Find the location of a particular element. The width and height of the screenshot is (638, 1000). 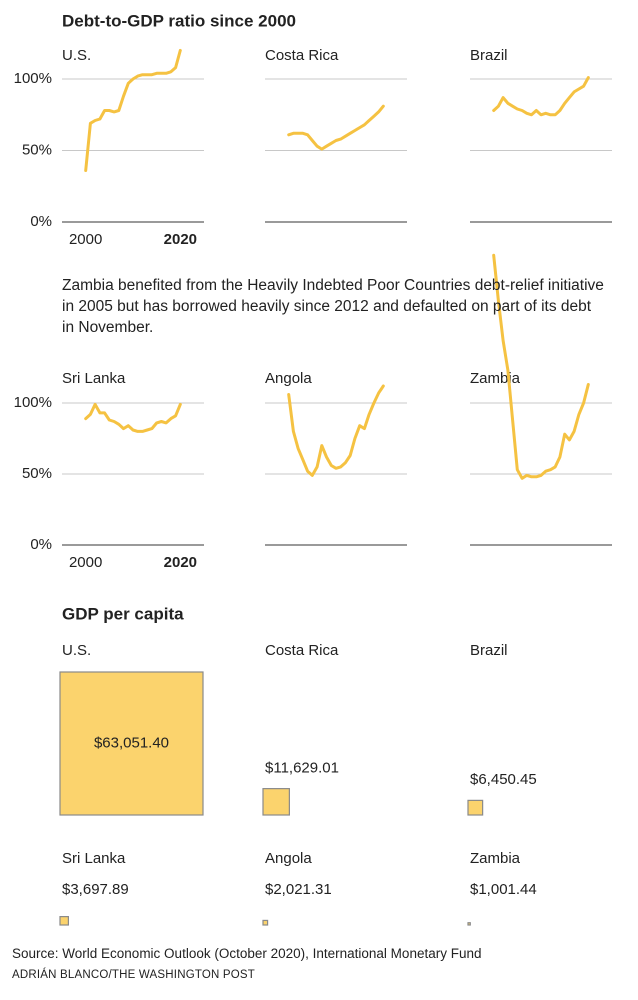

panel-title: Zambia is located at coordinates (495, 378).